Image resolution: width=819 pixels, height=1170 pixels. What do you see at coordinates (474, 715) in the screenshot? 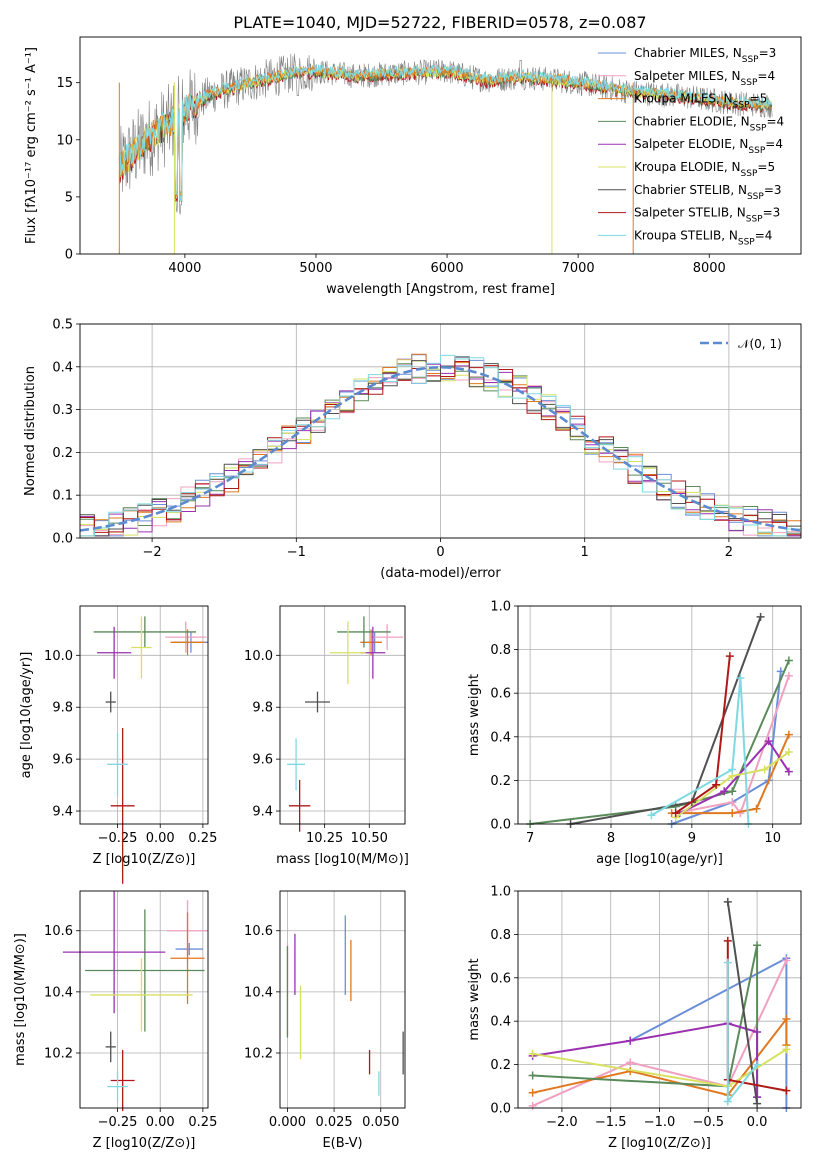
I see `y-axis-label: mass weight` at bounding box center [474, 715].